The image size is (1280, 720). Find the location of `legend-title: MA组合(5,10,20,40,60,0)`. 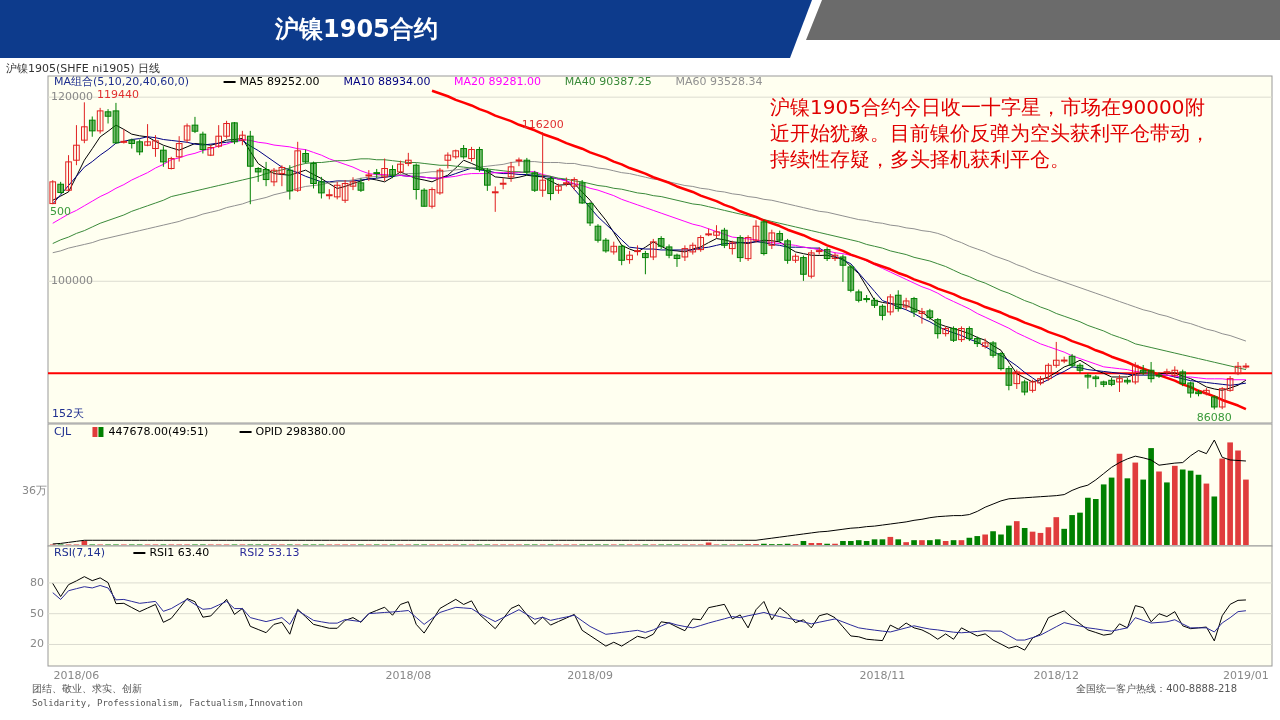

legend-title: MA组合(5,10,20,40,60,0) is located at coordinates (122, 81).